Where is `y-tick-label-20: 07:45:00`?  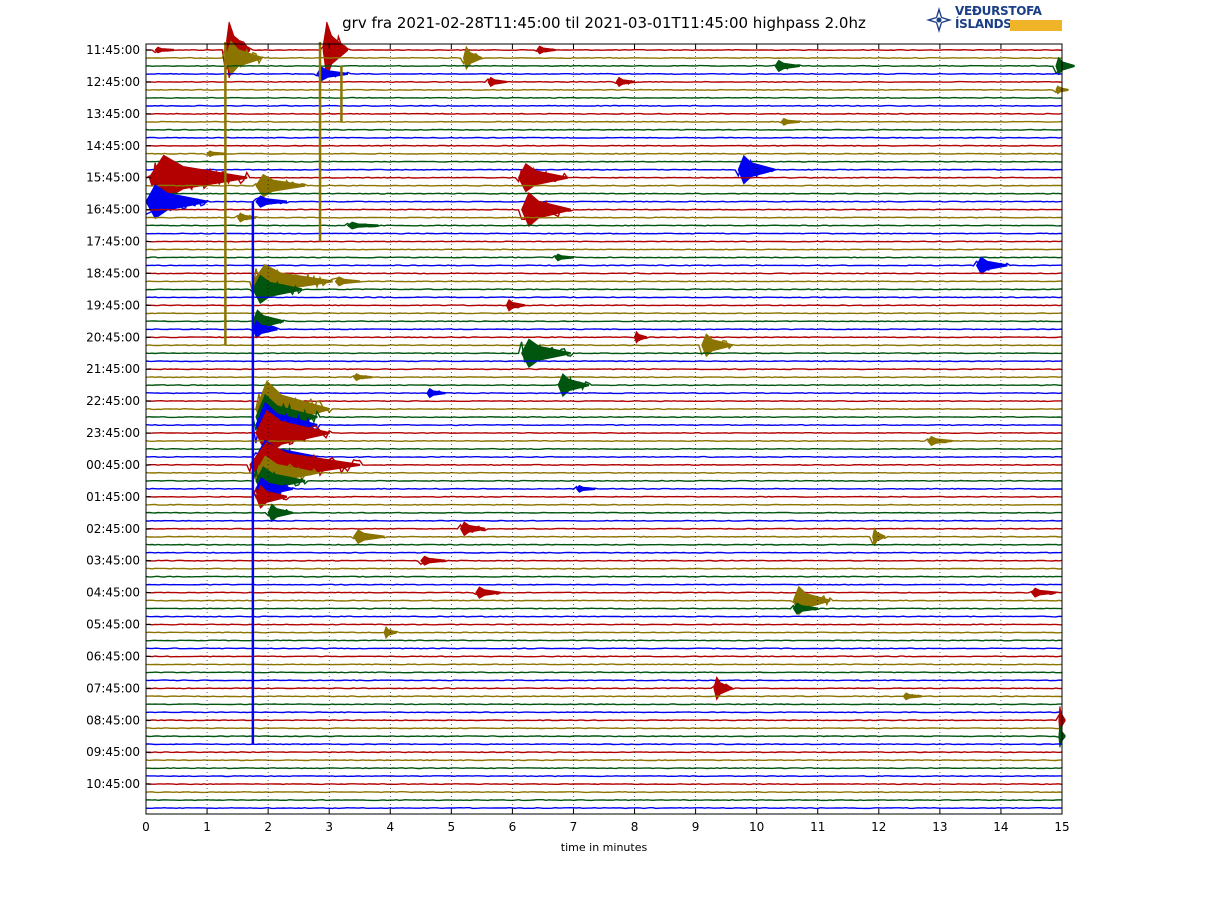 y-tick-label-20: 07:45:00 is located at coordinates (113, 688).